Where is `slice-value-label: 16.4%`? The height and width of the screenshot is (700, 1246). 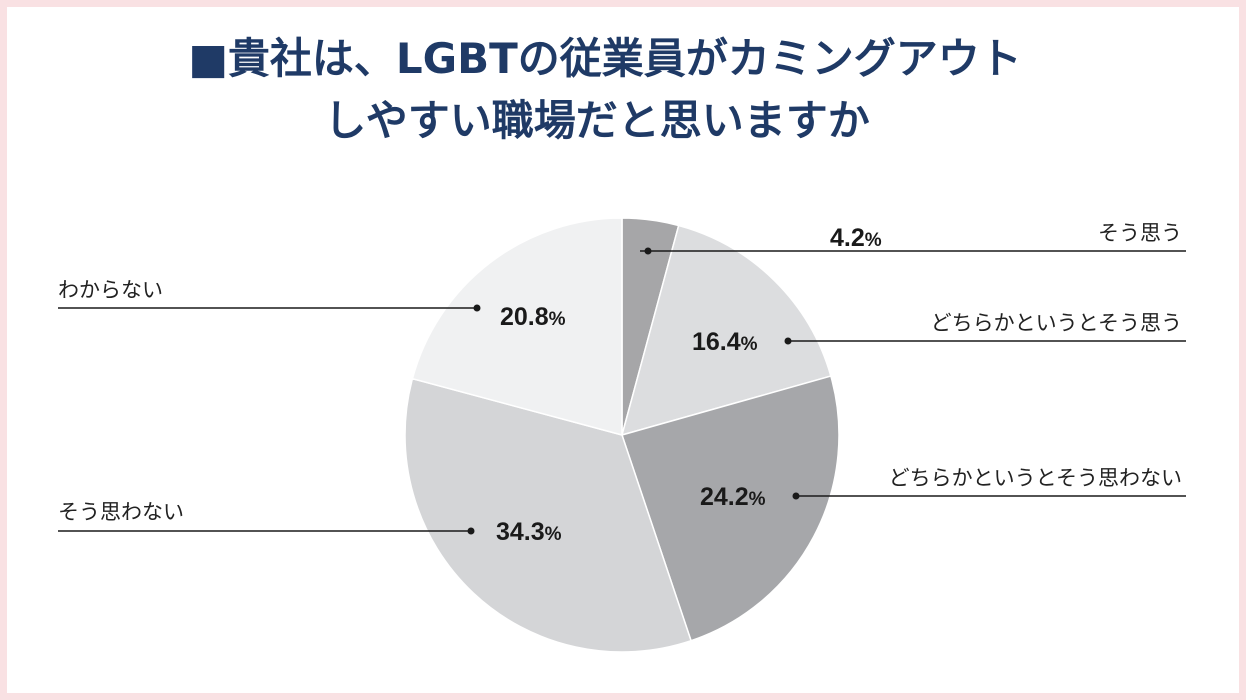 slice-value-label: 16.4% is located at coordinates (725, 342).